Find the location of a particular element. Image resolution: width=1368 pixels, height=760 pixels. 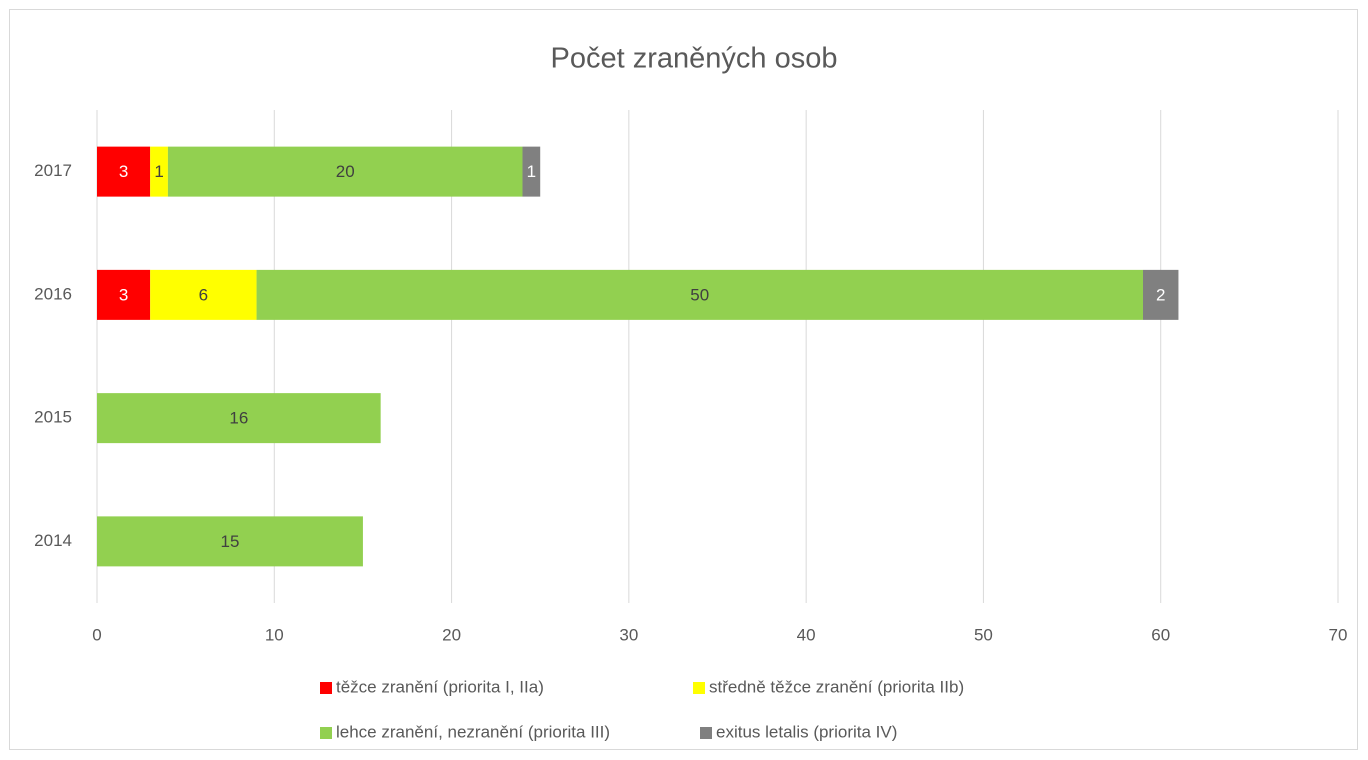

data-label: 16 is located at coordinates (238, 418).